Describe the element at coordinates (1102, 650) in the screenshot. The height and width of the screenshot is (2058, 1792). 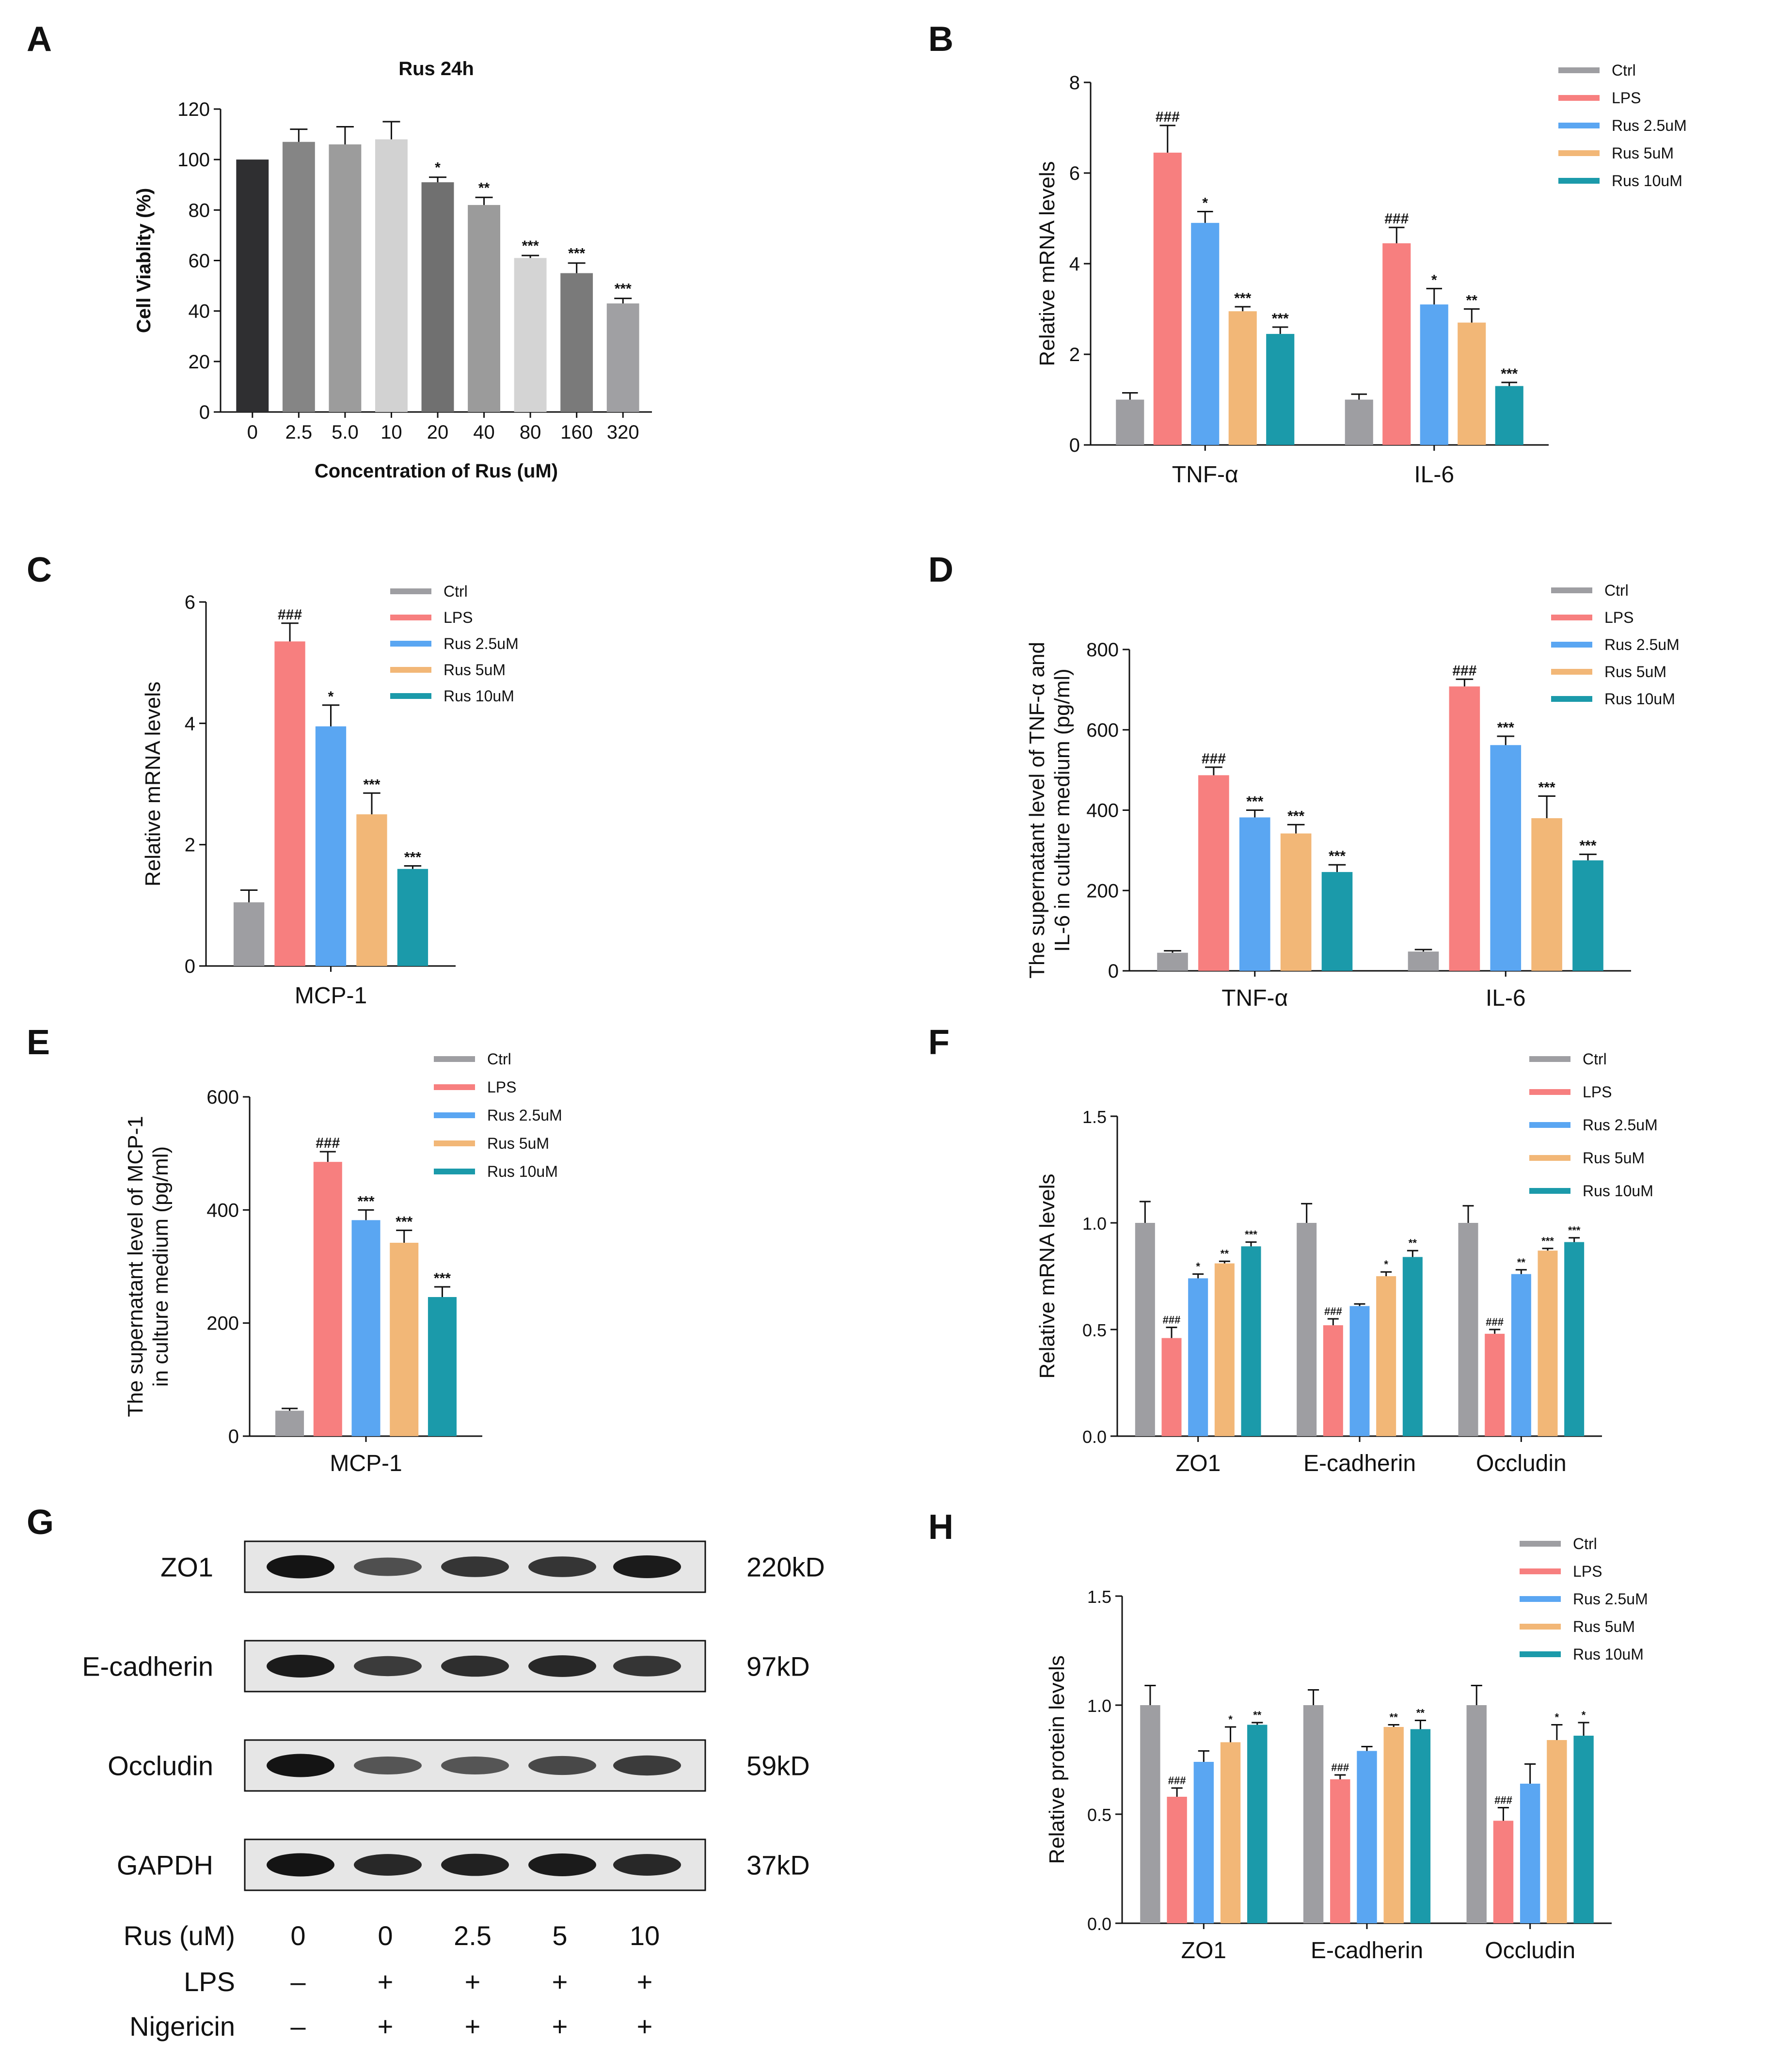
I see `y-tick-label: 800` at that location.